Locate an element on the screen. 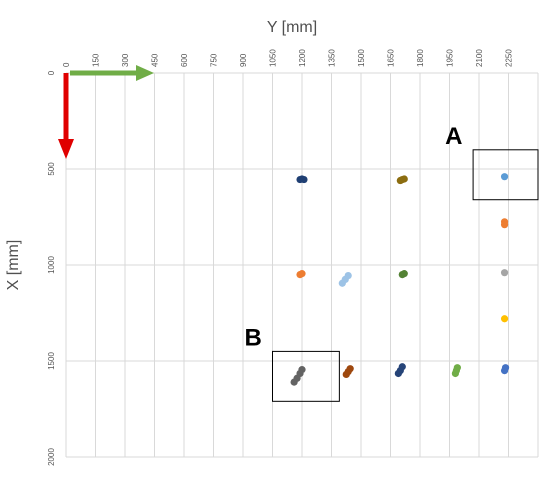 Image resolution: width=550 pixels, height=480 pixels. y-tick-label: 2000 is located at coordinates (51, 457).